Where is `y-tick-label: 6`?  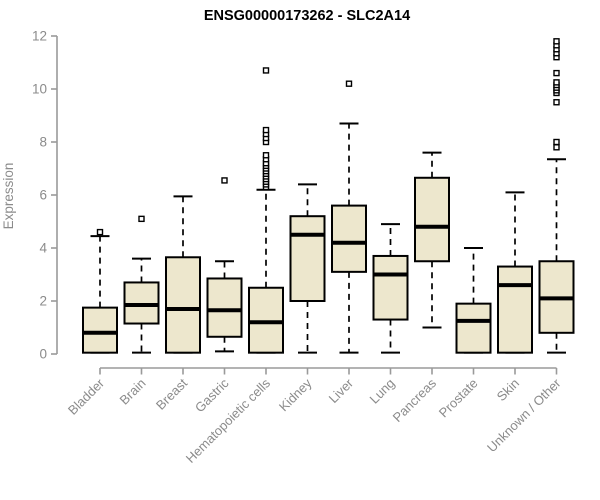
y-tick-label: 6 is located at coordinates (43, 195).